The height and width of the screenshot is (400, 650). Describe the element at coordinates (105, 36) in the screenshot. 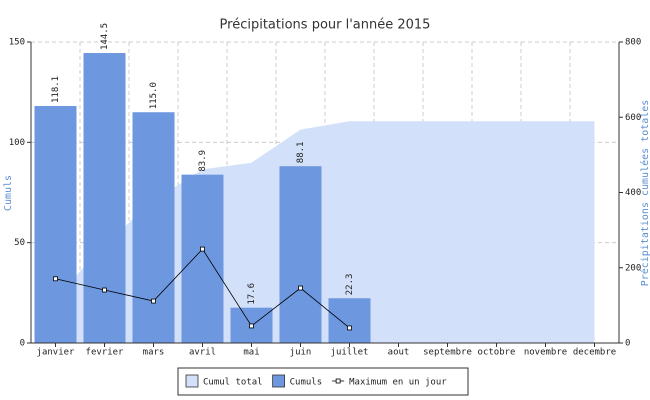

I see `value-label: 144.5` at that location.